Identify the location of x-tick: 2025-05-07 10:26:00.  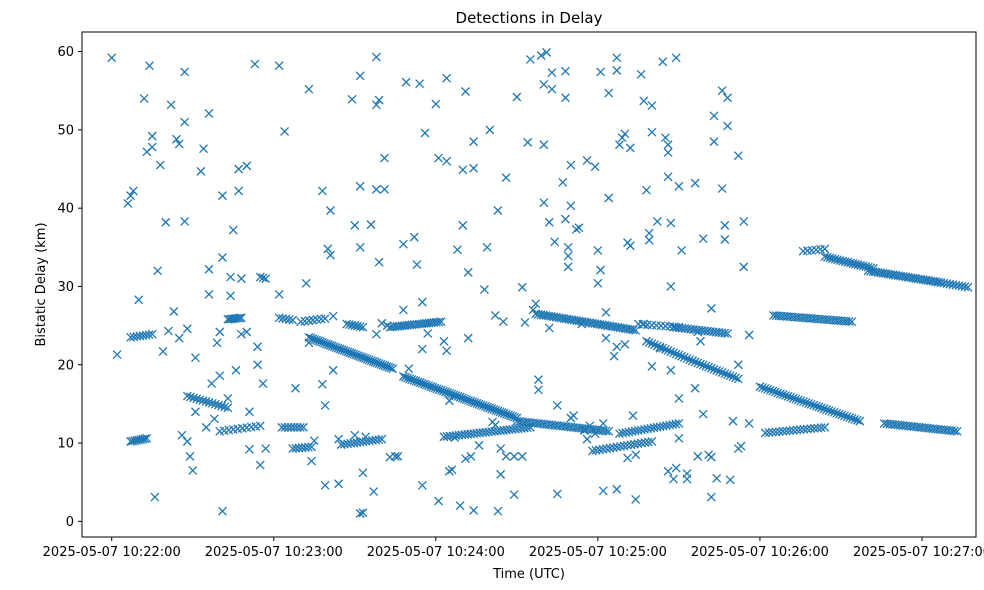
(760, 548).